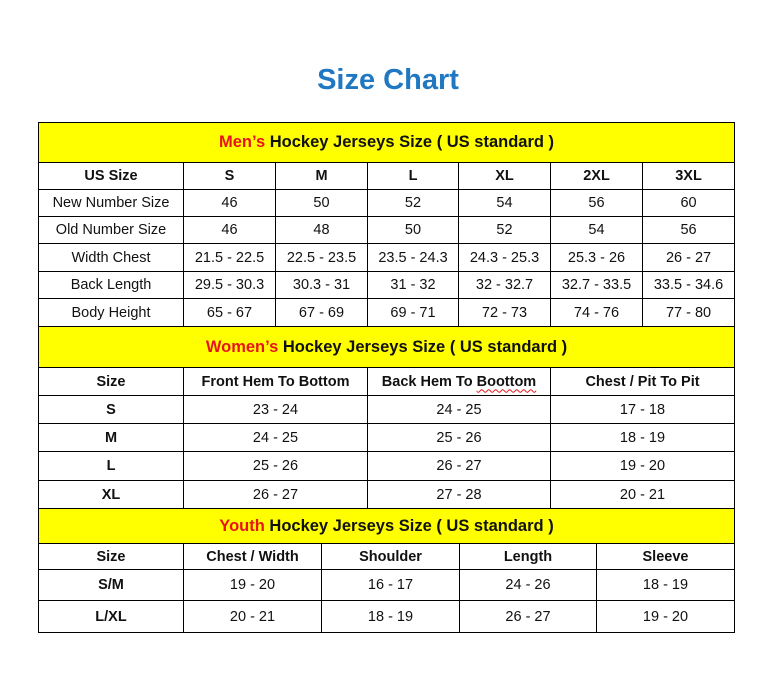 Image resolution: width=776 pixels, height=692 pixels. What do you see at coordinates (642, 409) in the screenshot?
I see `table-cell: 17 - 18` at bounding box center [642, 409].